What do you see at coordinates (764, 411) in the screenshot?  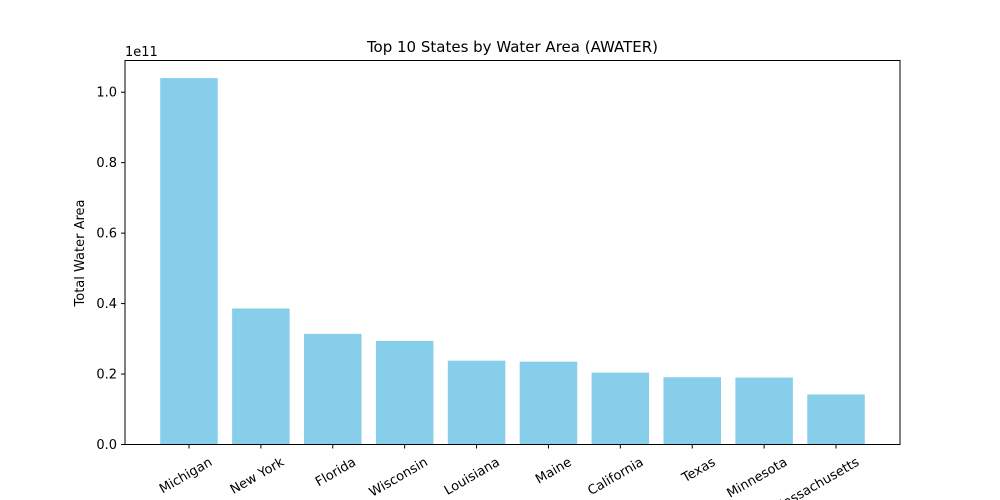 I see `bar-minnesota` at bounding box center [764, 411].